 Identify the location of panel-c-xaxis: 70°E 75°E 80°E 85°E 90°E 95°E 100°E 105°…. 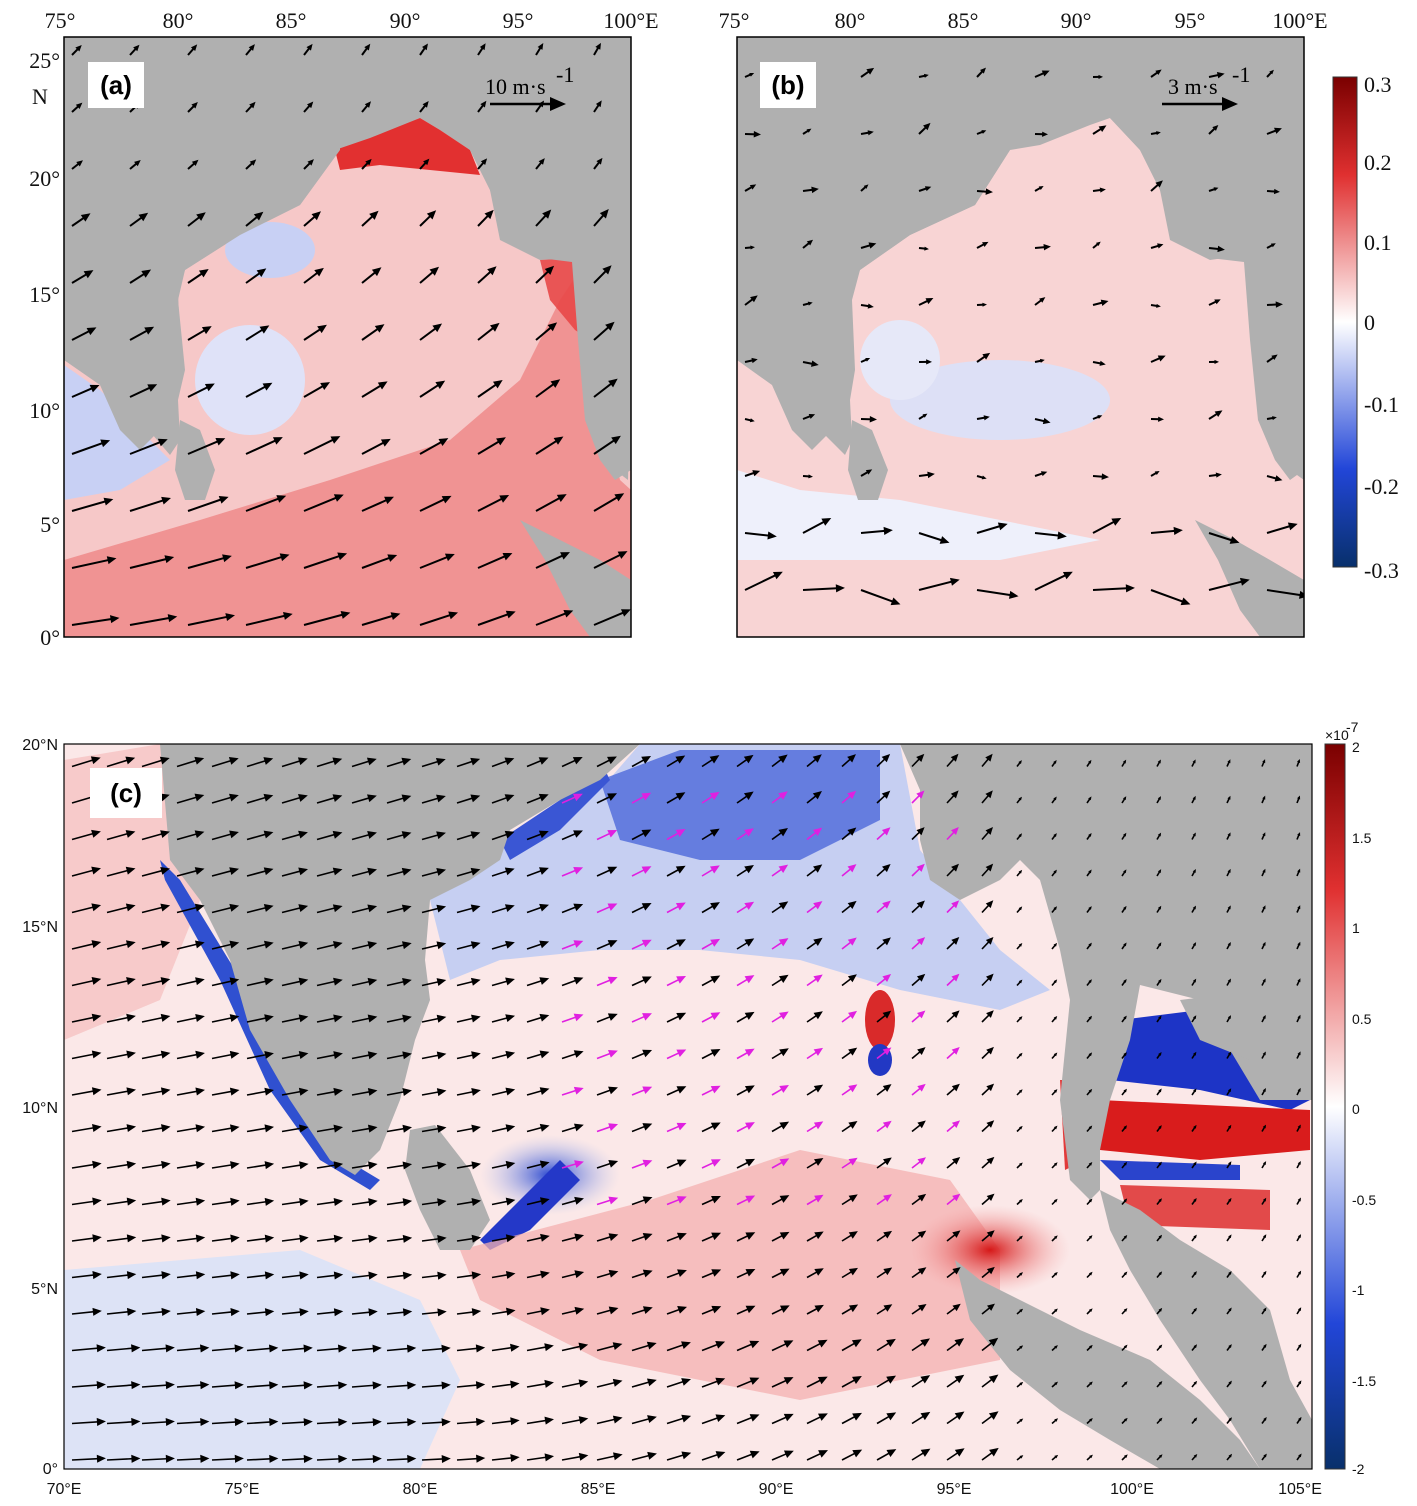
(684, 1489).